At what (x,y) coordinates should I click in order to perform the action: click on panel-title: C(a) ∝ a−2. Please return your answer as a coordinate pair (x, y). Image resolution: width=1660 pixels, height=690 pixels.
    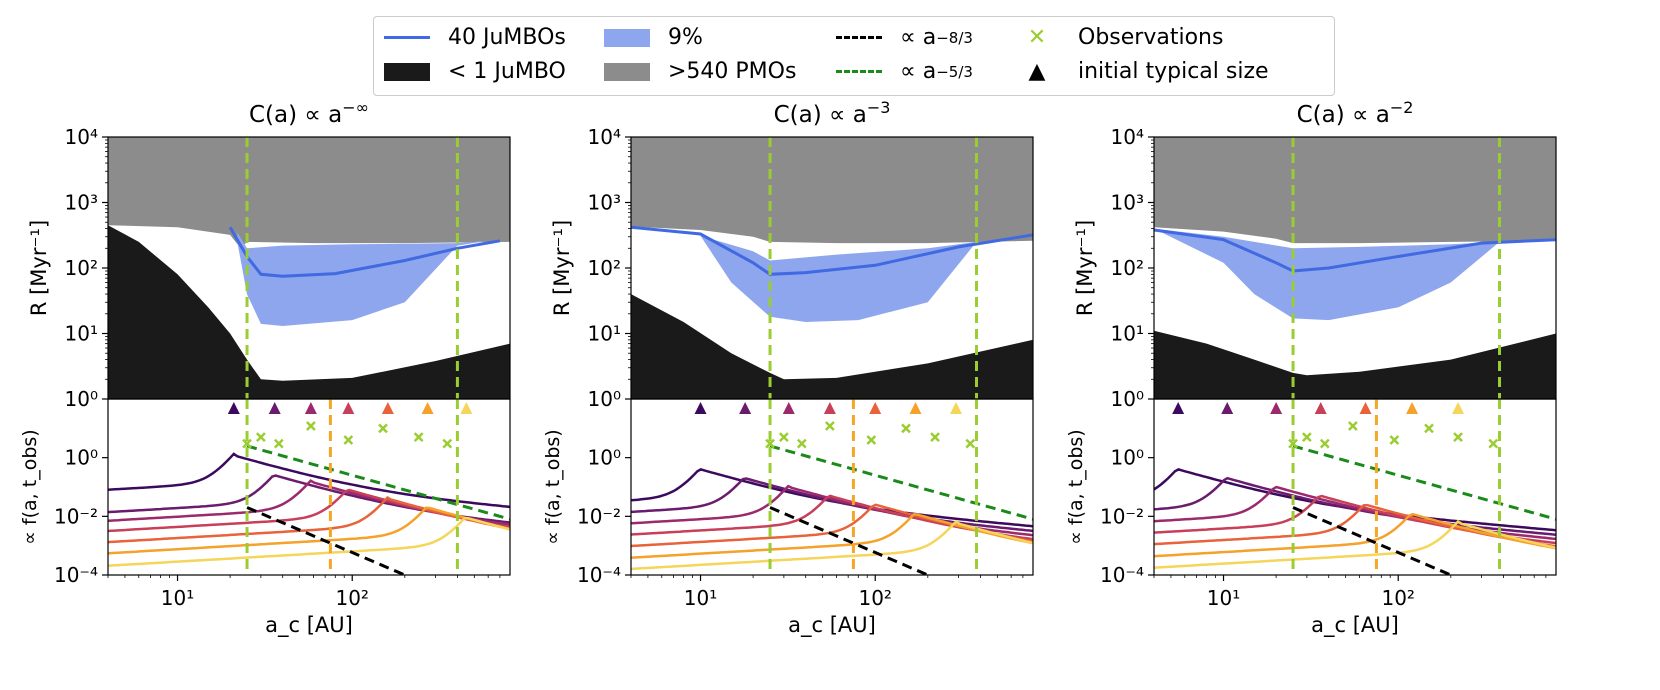
    Looking at the image, I should click on (1355, 113).